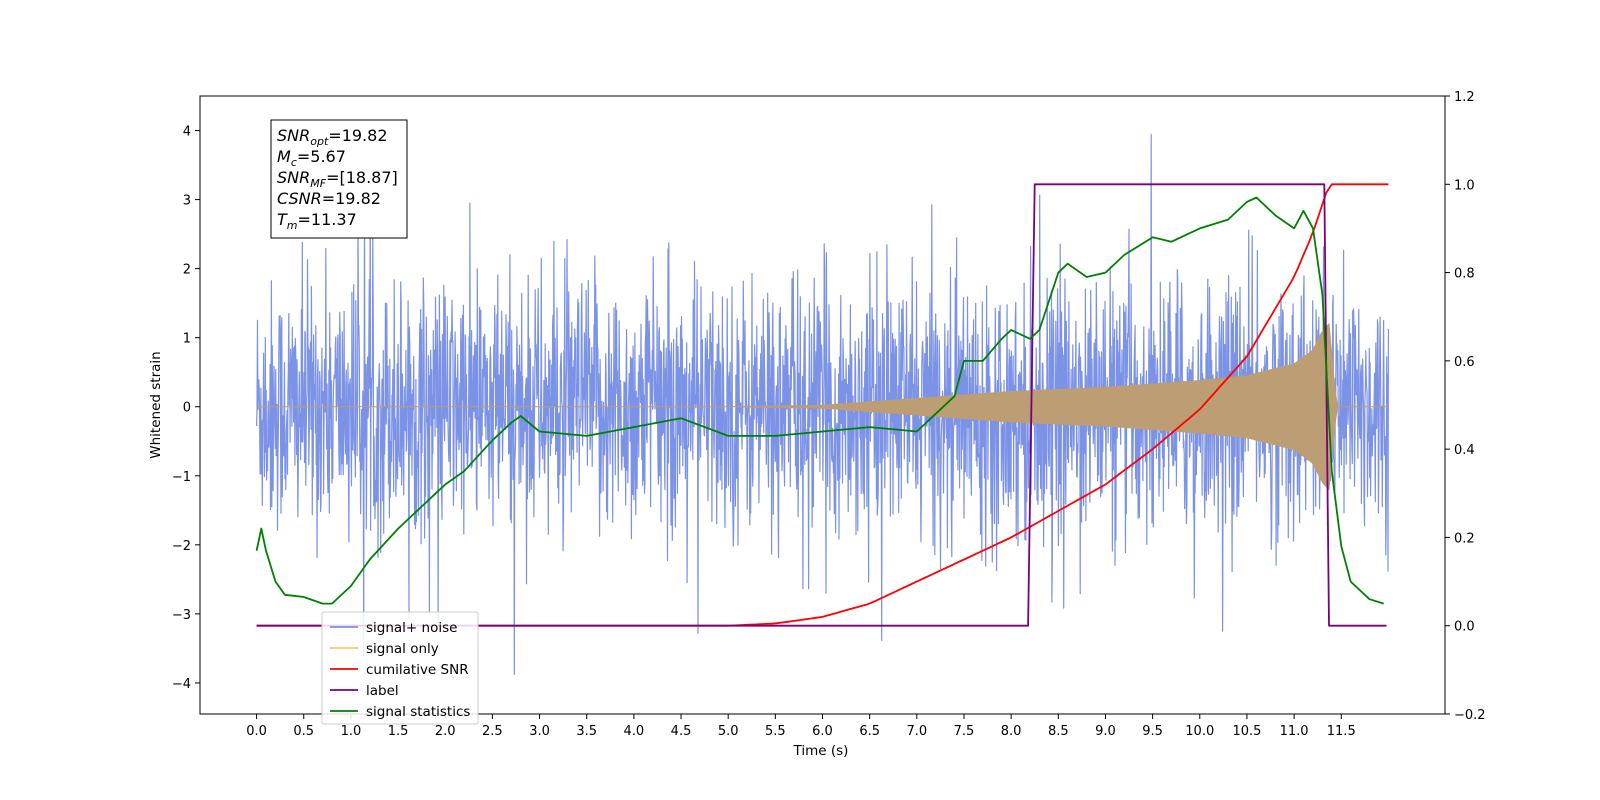 This screenshot has width=1600, height=800. Describe the element at coordinates (728, 731) in the screenshot. I see `x-tick-label: 5.0` at that location.